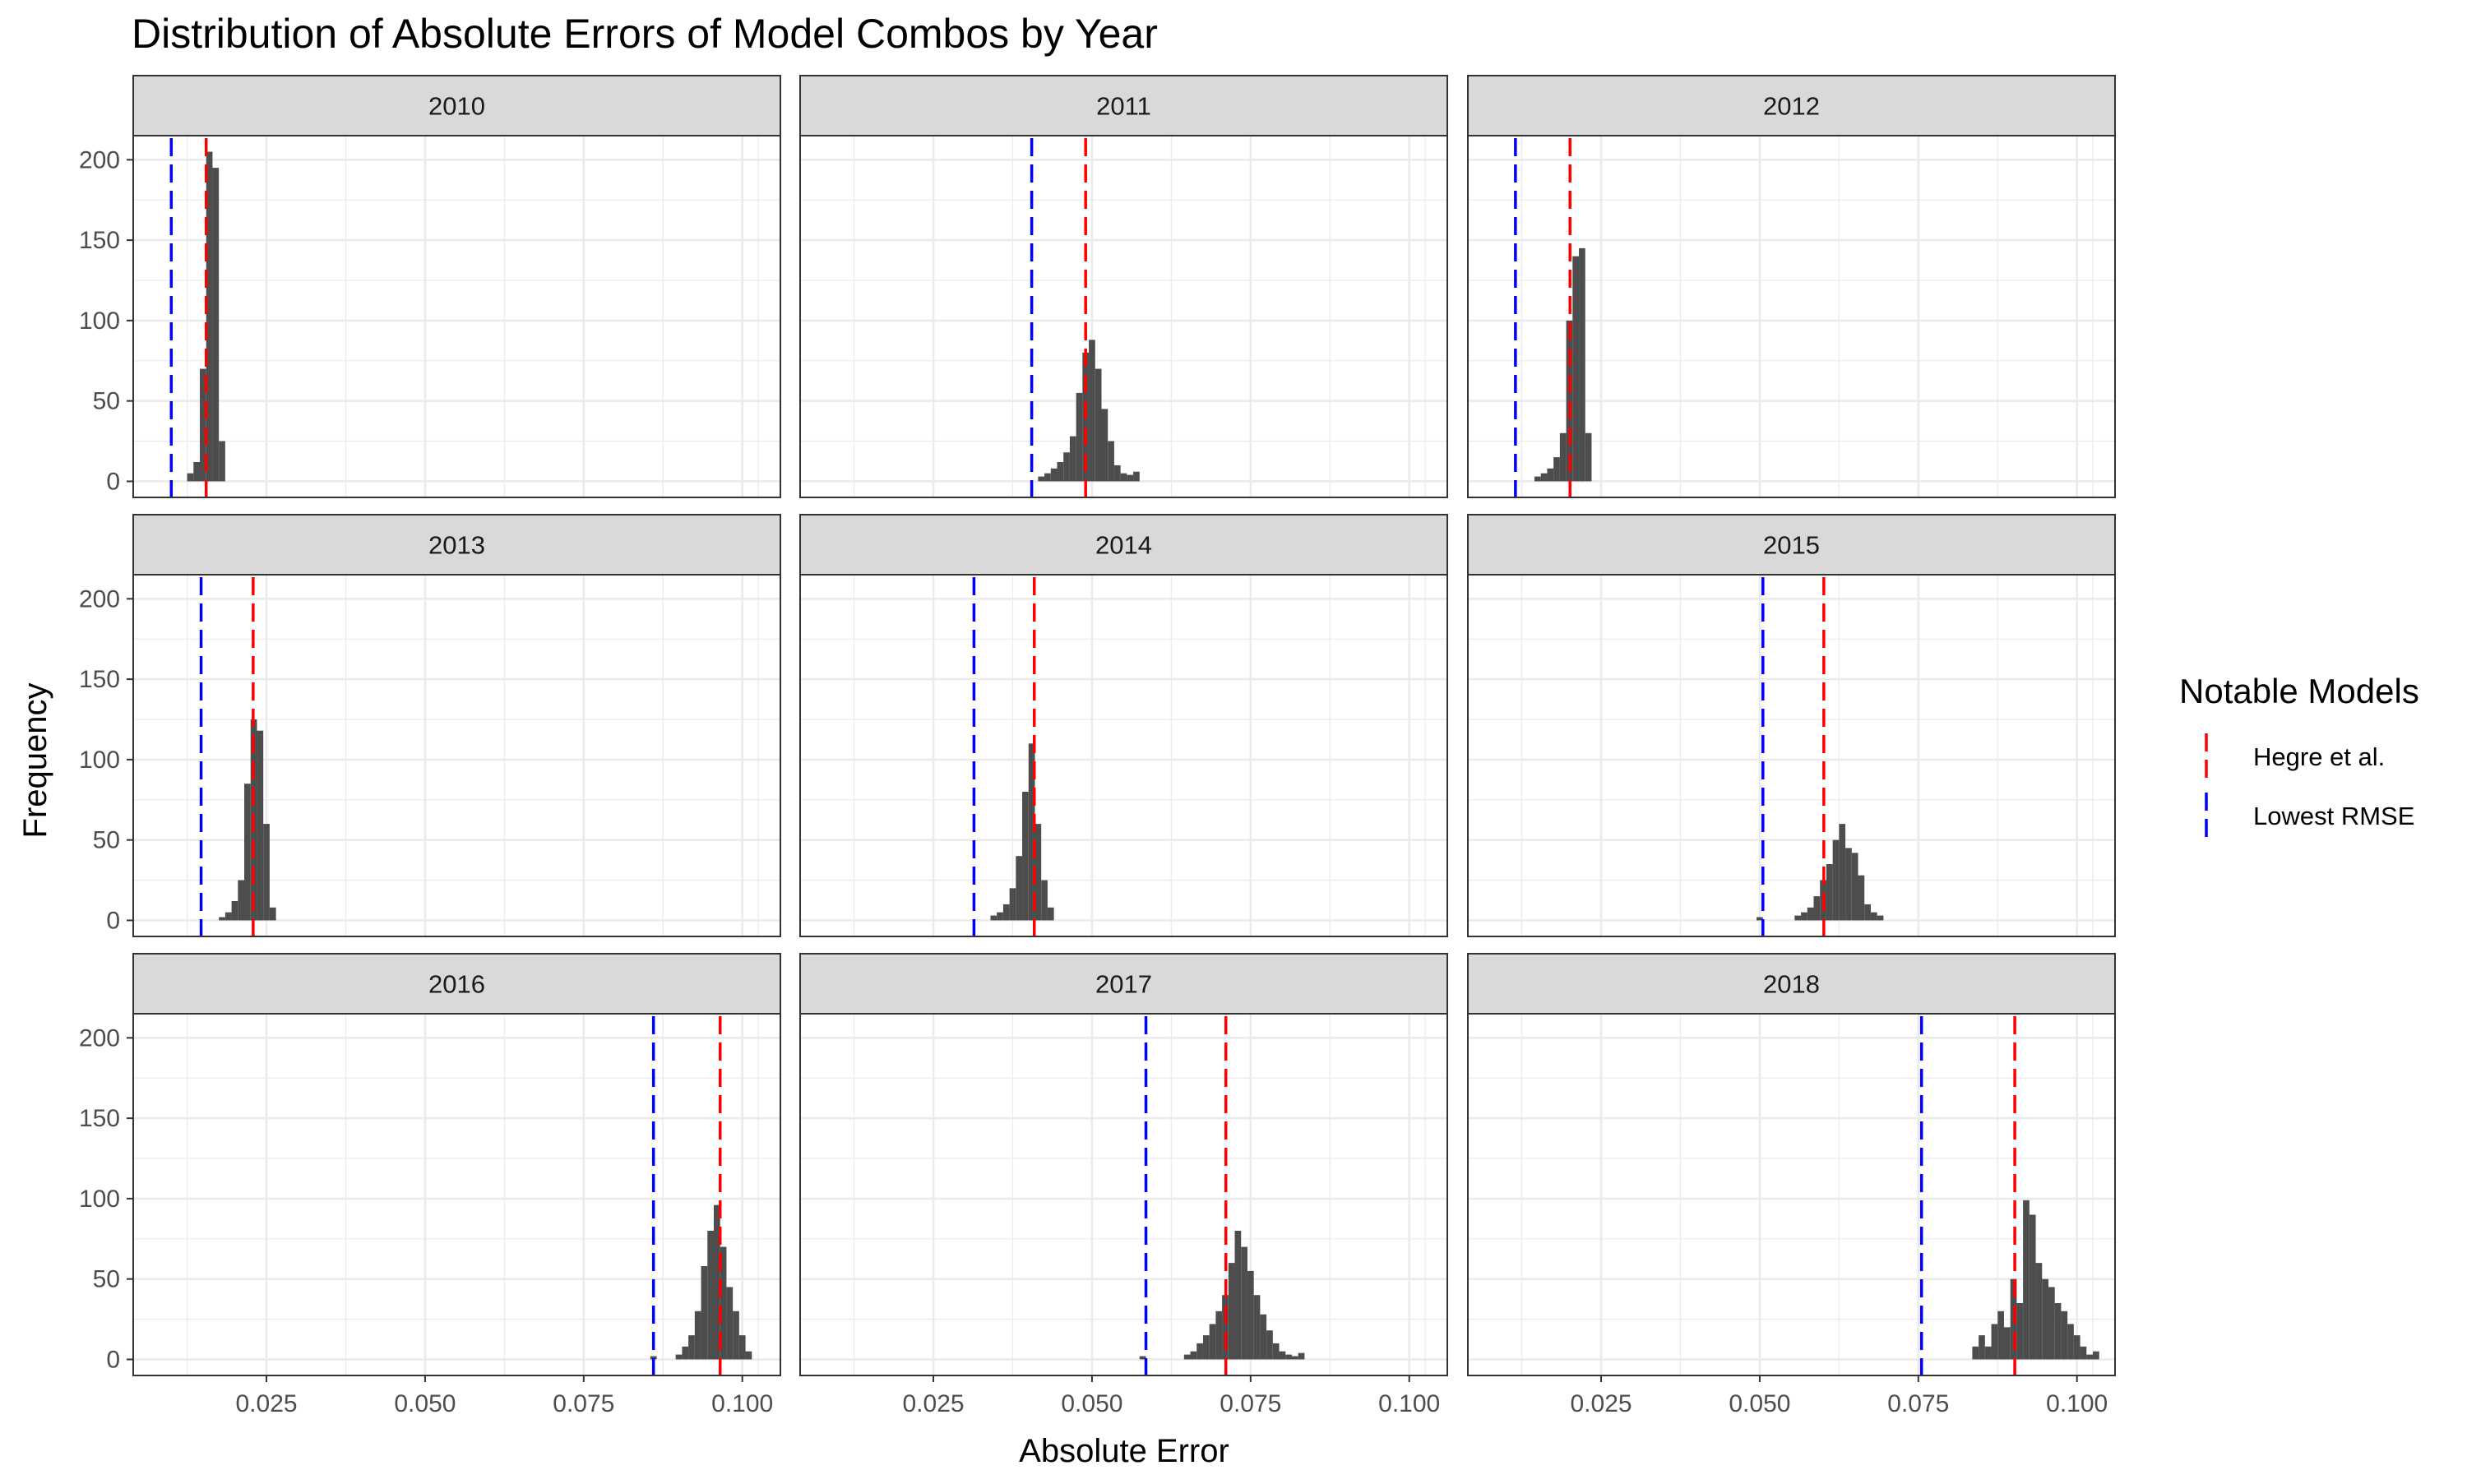 This screenshot has height=1484, width=2467. I want to click on facet-panel-2017: 2017 0.025 0.050 0.075 0.100, so click(1123, 1185).